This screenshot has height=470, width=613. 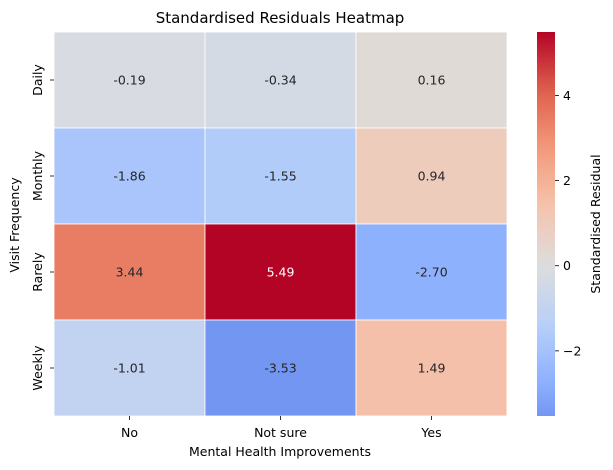 What do you see at coordinates (280, 18) in the screenshot?
I see `chart-title: Standardised Residuals Heatmap` at bounding box center [280, 18].